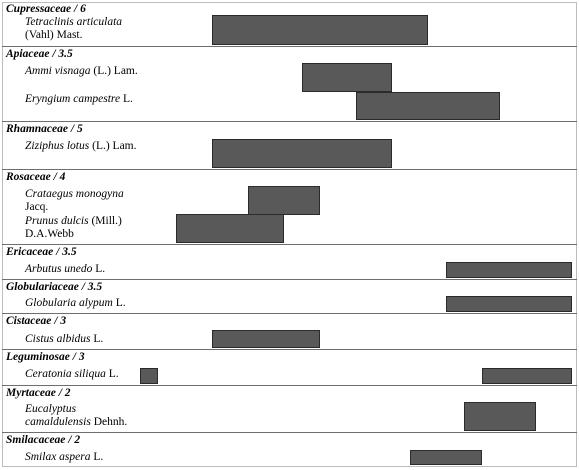 Image resolution: width=579 pixels, height=470 pixels. Describe the element at coordinates (73, 99) in the screenshot. I see `species-name: Eryngium campestre` at that location.